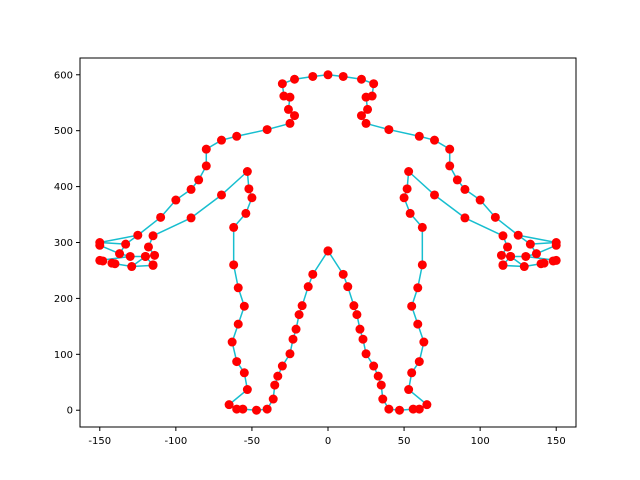 The width and height of the screenshot is (640, 480). Describe the element at coordinates (63, 299) in the screenshot. I see `y-tick-label: 200` at that location.